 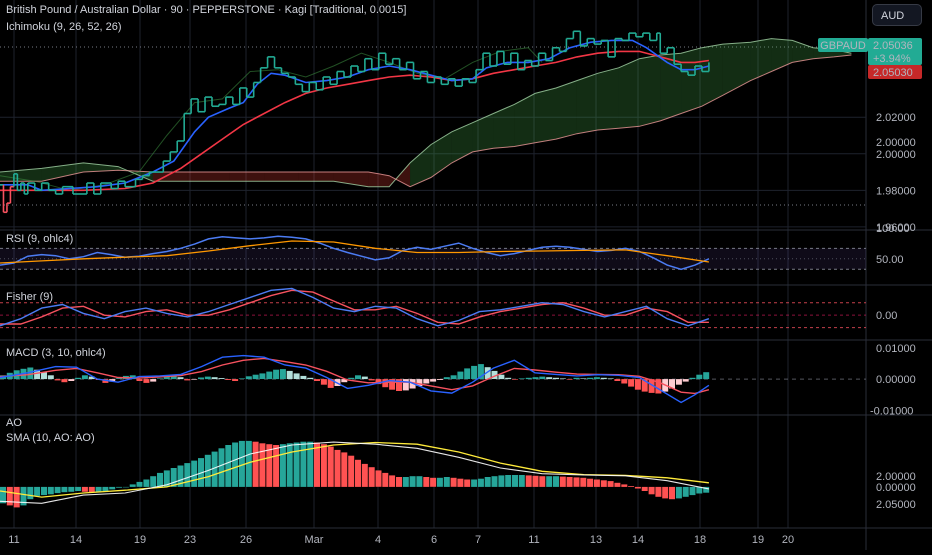 I want to click on last-price-badge, so click(x=895, y=51).